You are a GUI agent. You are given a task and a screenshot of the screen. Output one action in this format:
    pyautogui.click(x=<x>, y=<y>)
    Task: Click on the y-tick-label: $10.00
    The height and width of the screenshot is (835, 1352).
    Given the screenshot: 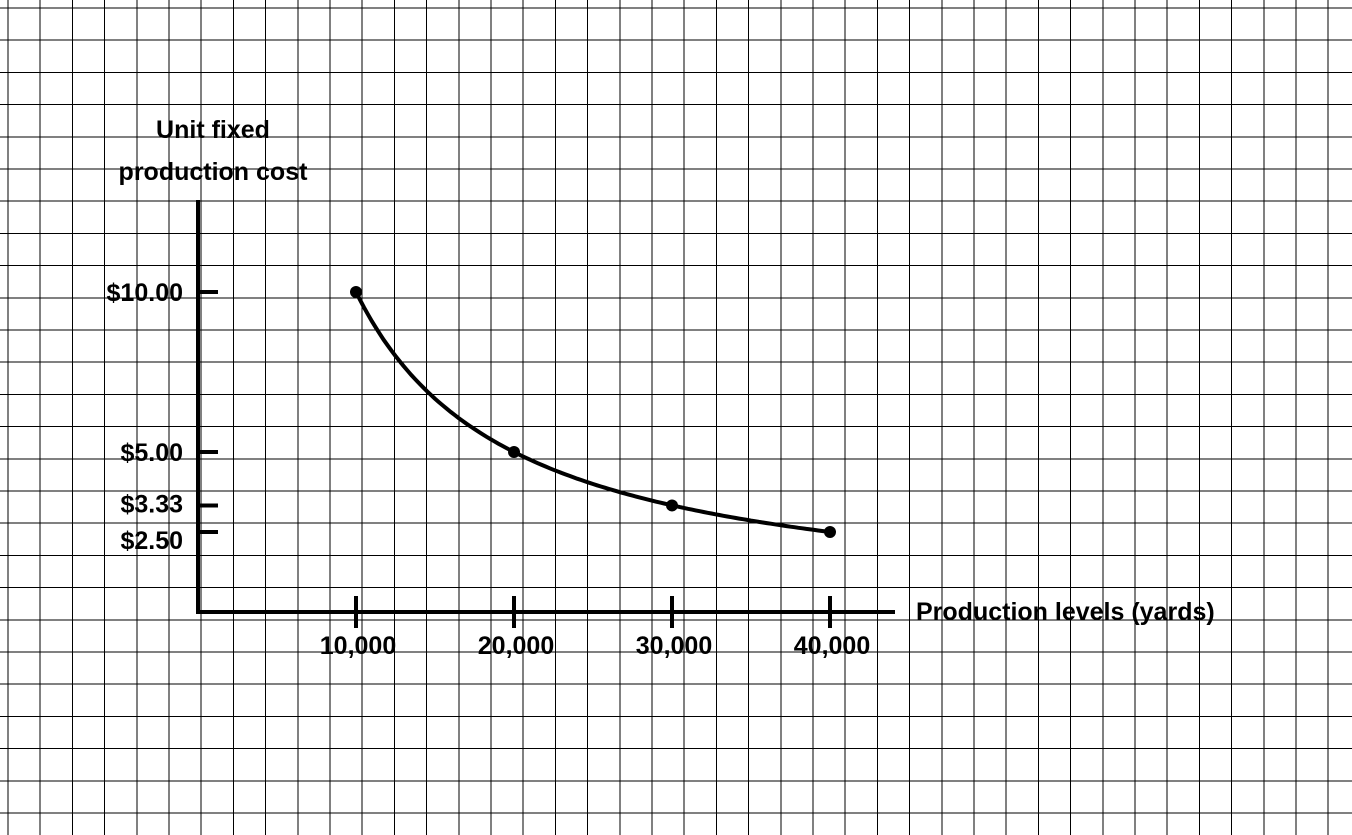 What is the action you would take?
    pyautogui.click(x=145, y=293)
    